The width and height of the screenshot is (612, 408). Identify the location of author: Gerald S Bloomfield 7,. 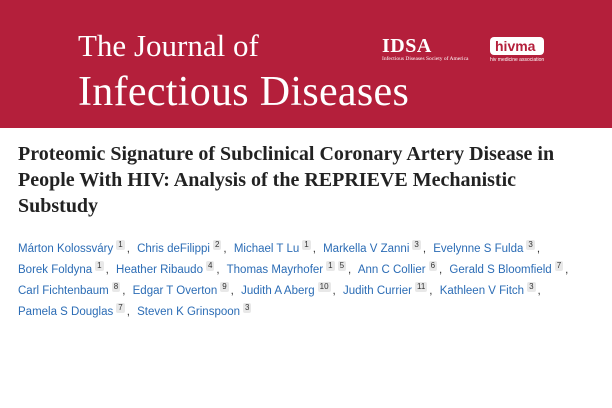
(510, 268).